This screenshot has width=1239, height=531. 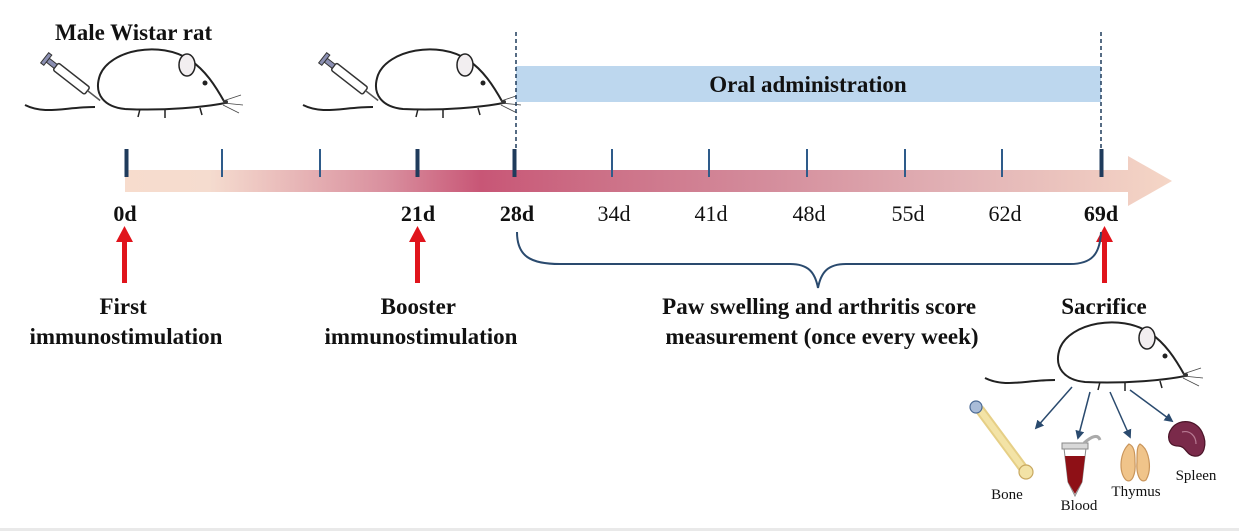 What do you see at coordinates (619, 529) in the screenshot?
I see `bottom-rule` at bounding box center [619, 529].